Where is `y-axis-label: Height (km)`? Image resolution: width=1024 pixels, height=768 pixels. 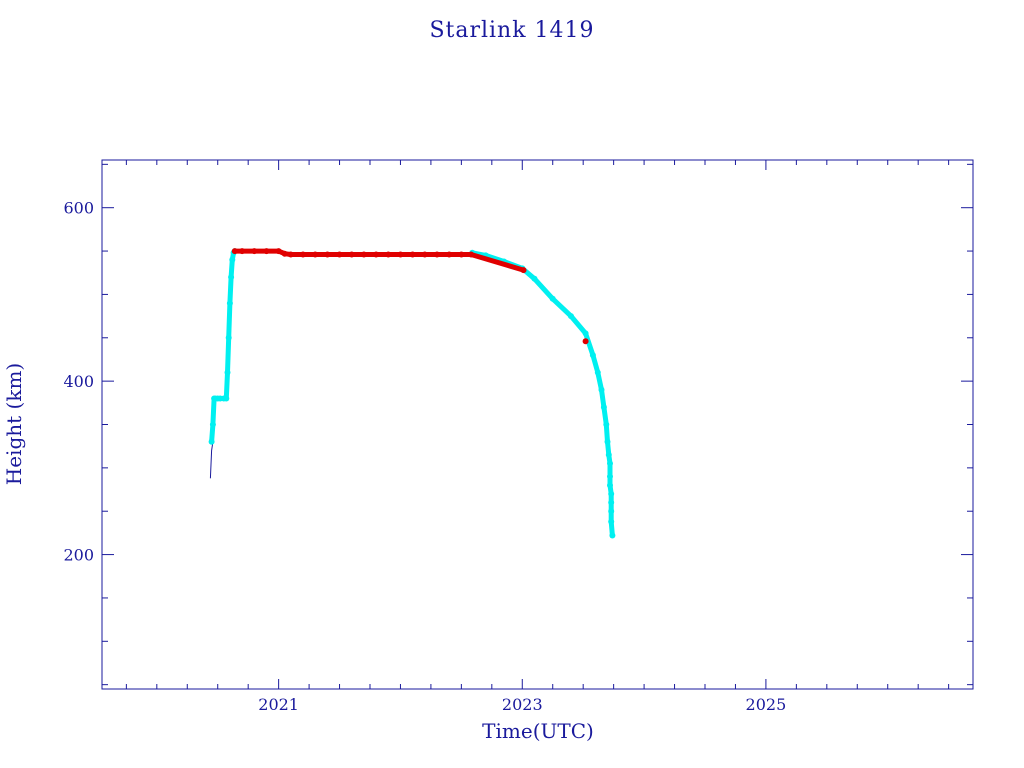
y-axis-label: Height (km) is located at coordinates (14, 424).